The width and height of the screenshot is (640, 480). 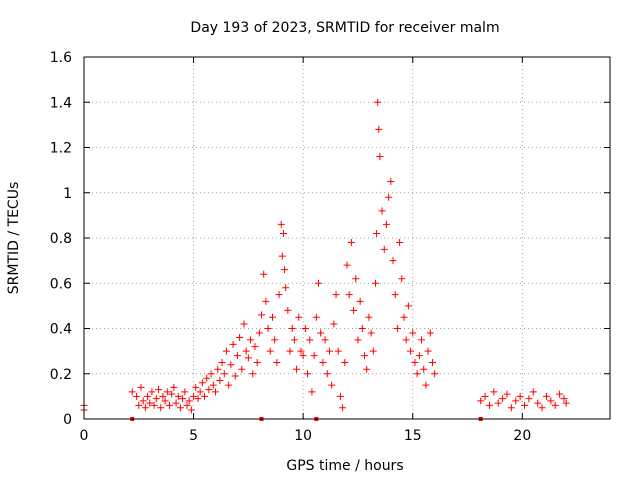 What do you see at coordinates (67, 194) in the screenshot?
I see `y-tick-label: 1` at bounding box center [67, 194].